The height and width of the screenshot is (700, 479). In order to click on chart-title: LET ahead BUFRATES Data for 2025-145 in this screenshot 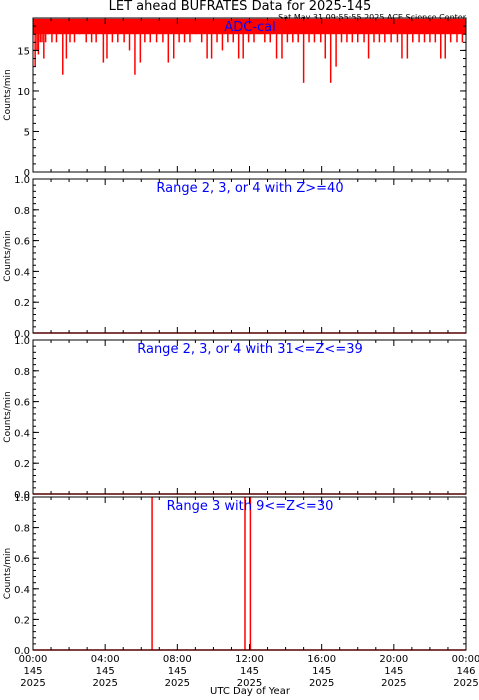, I will do `click(240, 7)`.